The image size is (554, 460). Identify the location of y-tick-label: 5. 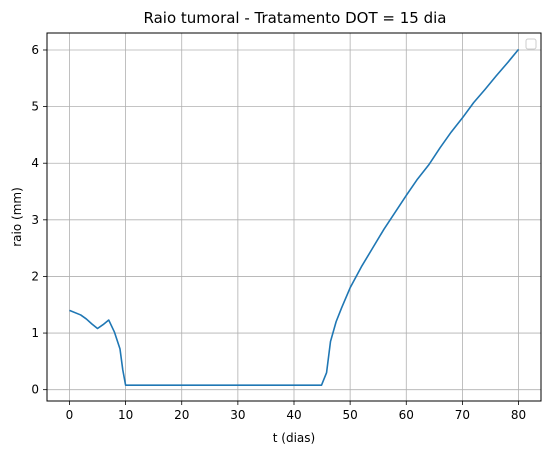
(35, 107).